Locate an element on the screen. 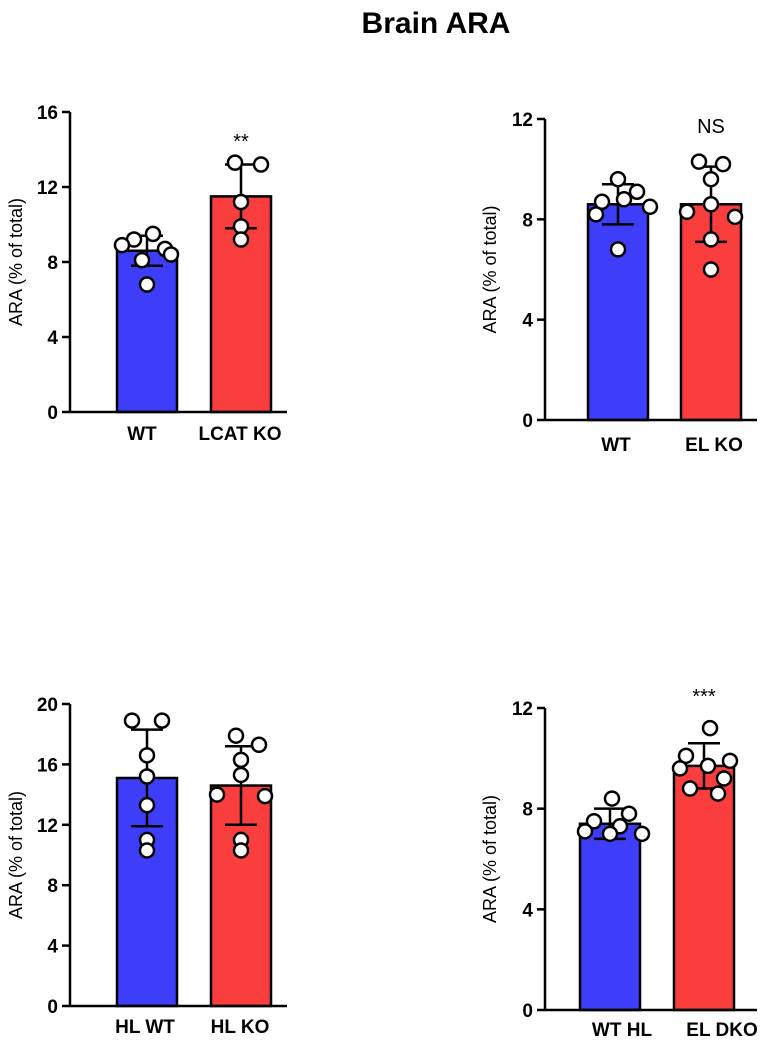  significance-annotation: NS is located at coordinates (711, 127).